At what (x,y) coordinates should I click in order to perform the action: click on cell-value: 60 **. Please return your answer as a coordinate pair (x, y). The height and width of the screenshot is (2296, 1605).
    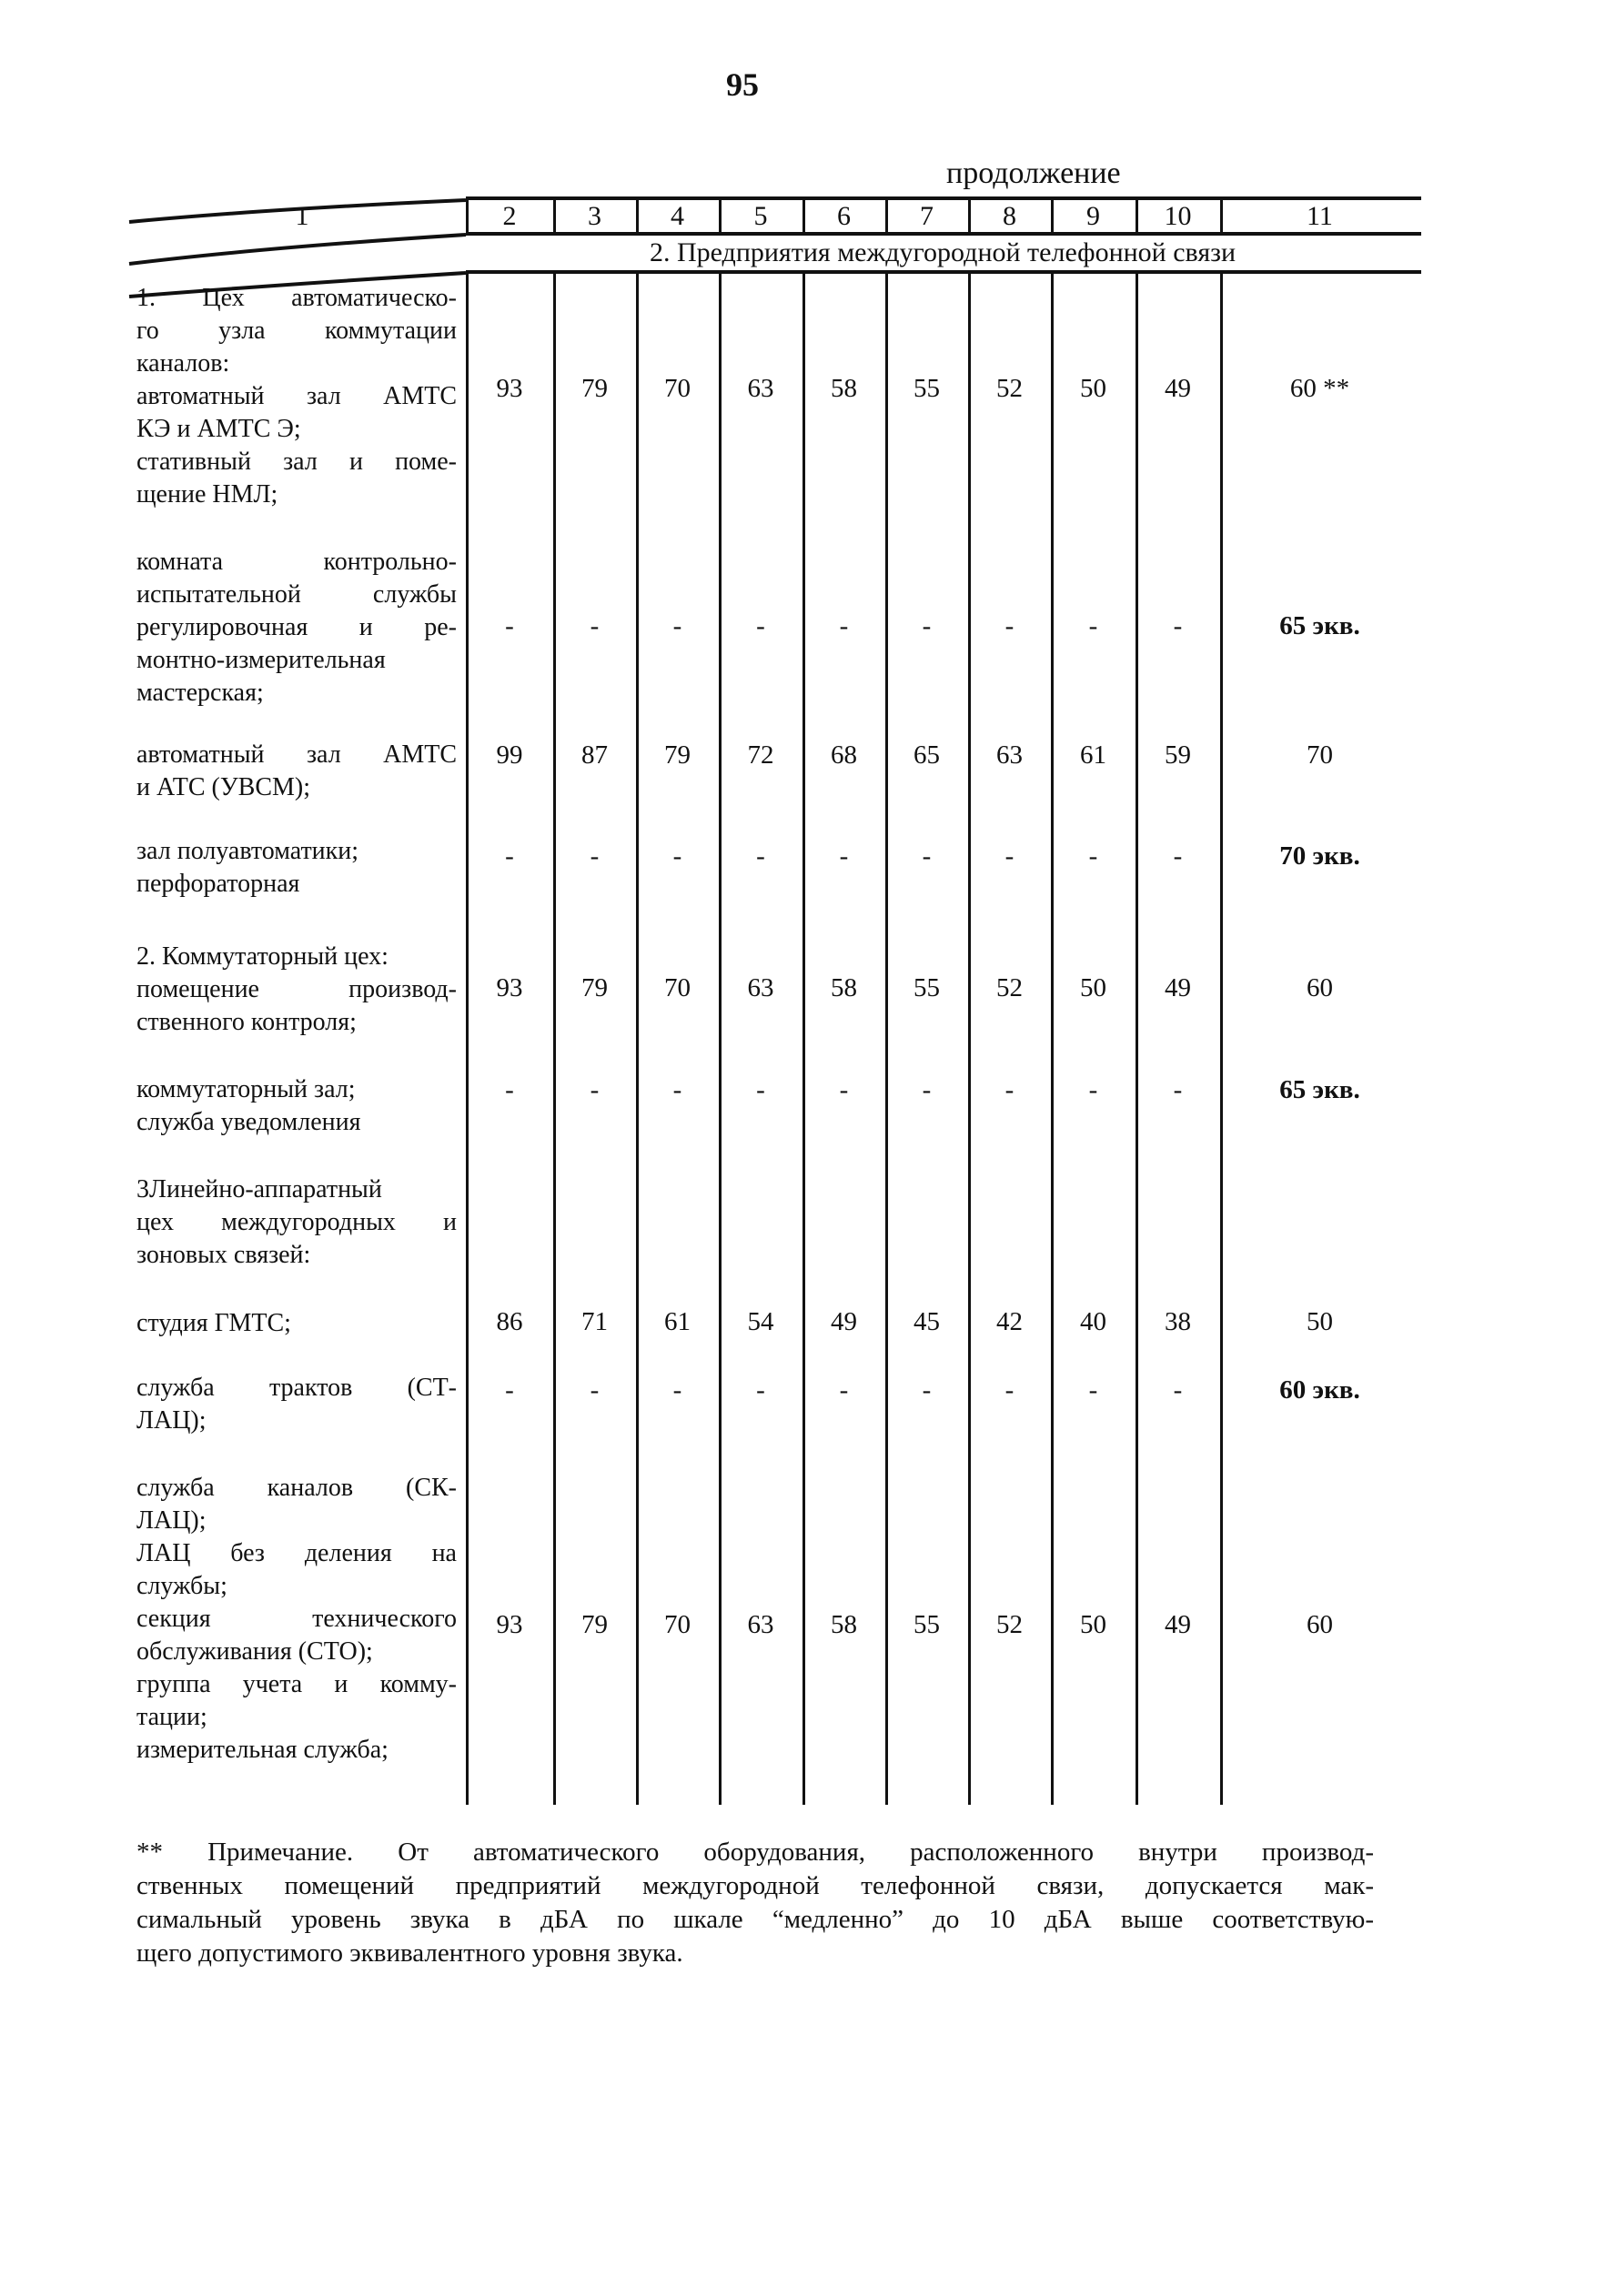
    Looking at the image, I should click on (1319, 388).